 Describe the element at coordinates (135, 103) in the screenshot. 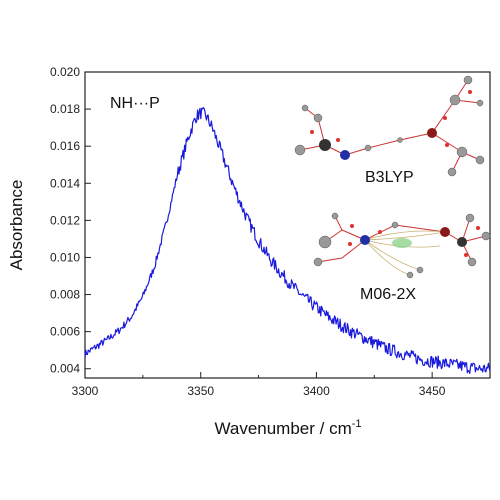

I see `species-label: NH···P` at that location.